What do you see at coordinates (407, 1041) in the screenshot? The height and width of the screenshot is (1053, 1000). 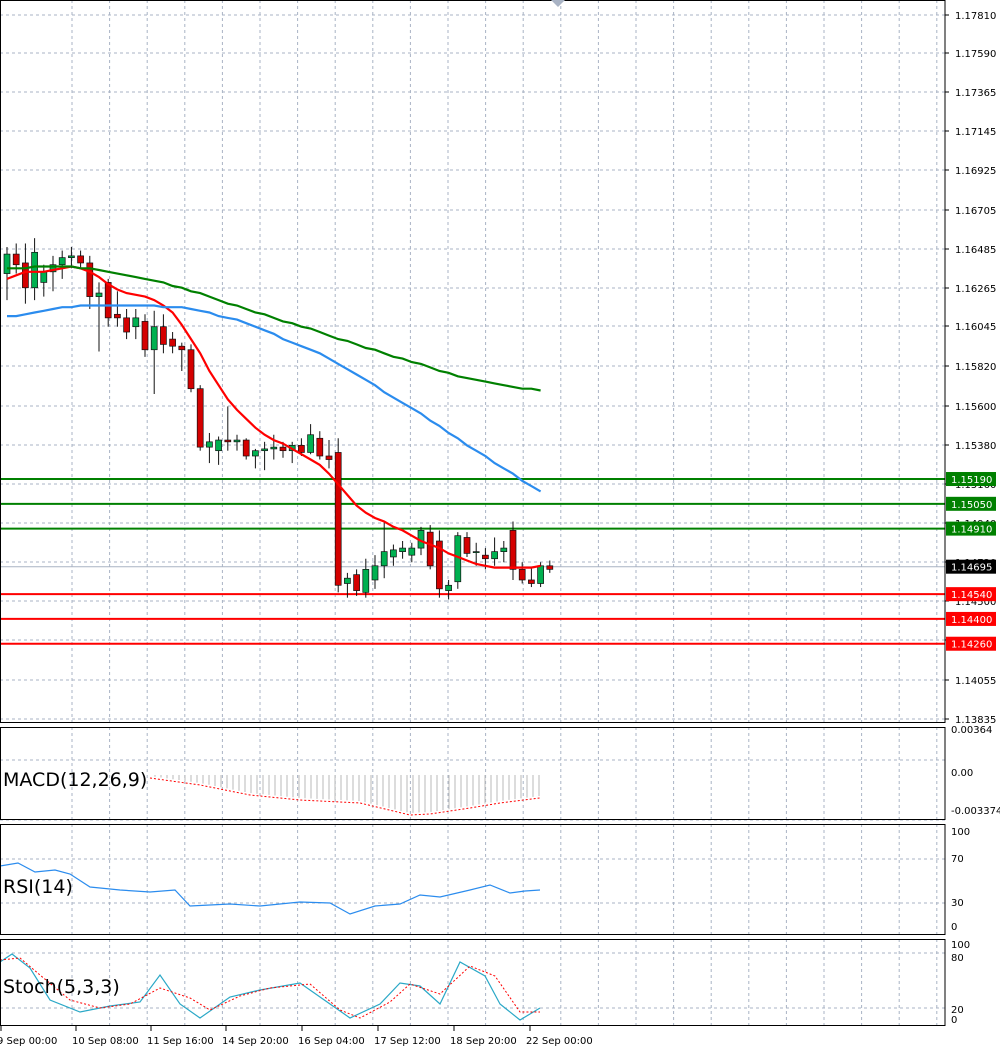 I see `time-tick-label: 17 Sep 12:00` at bounding box center [407, 1041].